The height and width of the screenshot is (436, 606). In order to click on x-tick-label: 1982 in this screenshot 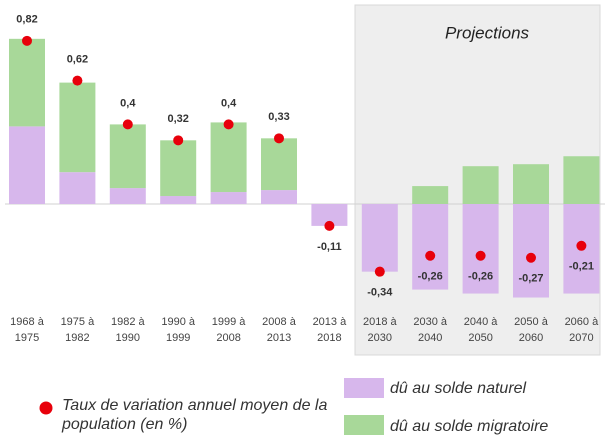, I will do `click(77, 338)`.